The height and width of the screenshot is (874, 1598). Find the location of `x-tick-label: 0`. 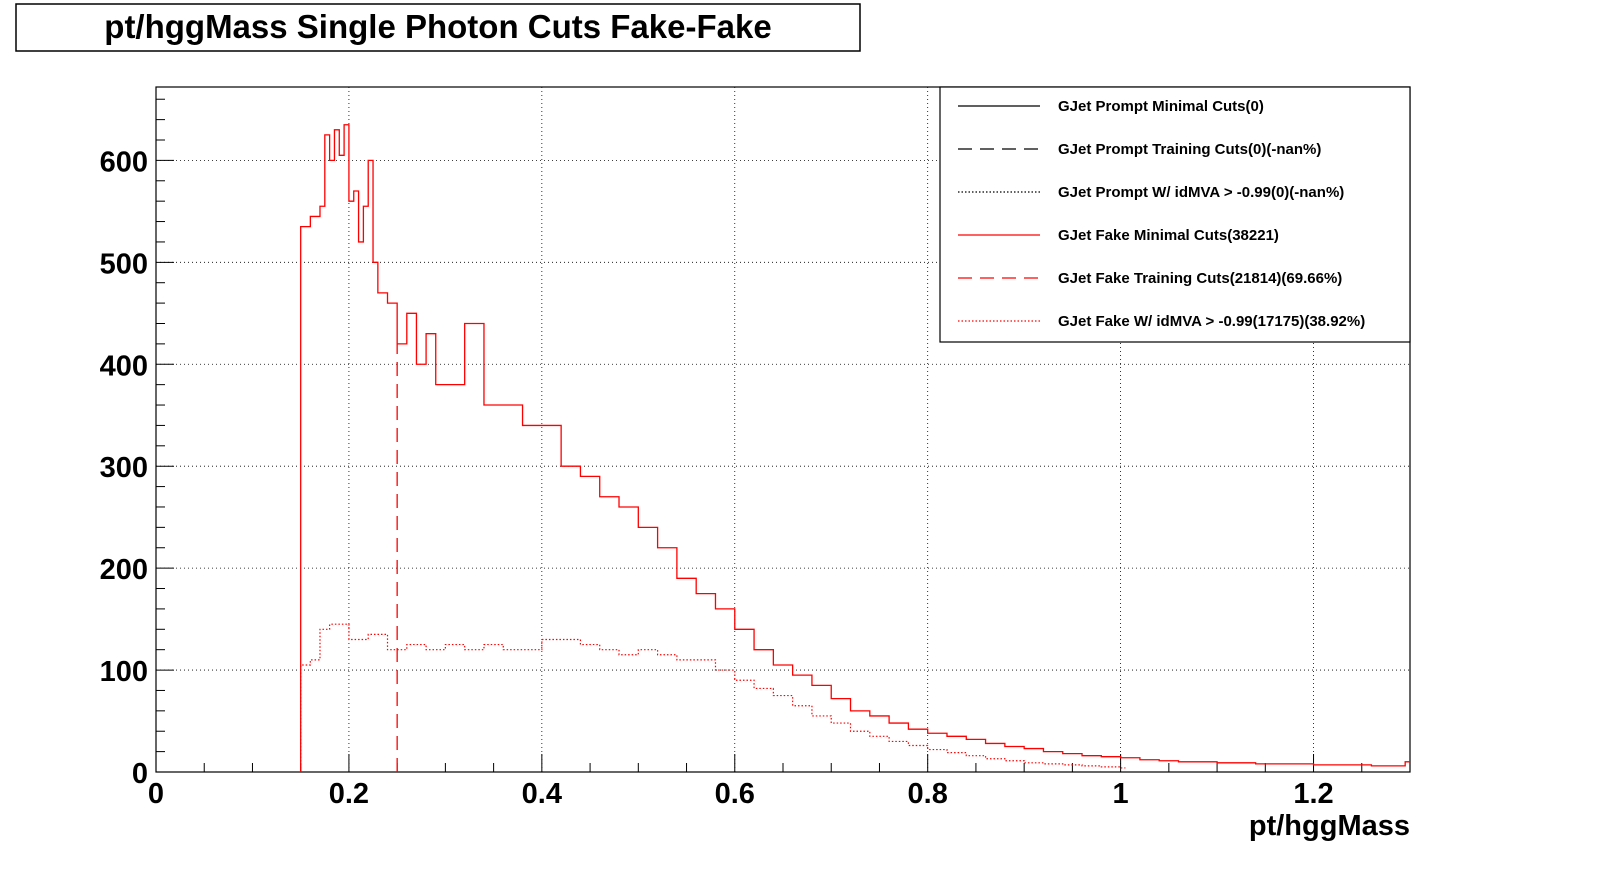

x-tick-label: 0 is located at coordinates (156, 794).